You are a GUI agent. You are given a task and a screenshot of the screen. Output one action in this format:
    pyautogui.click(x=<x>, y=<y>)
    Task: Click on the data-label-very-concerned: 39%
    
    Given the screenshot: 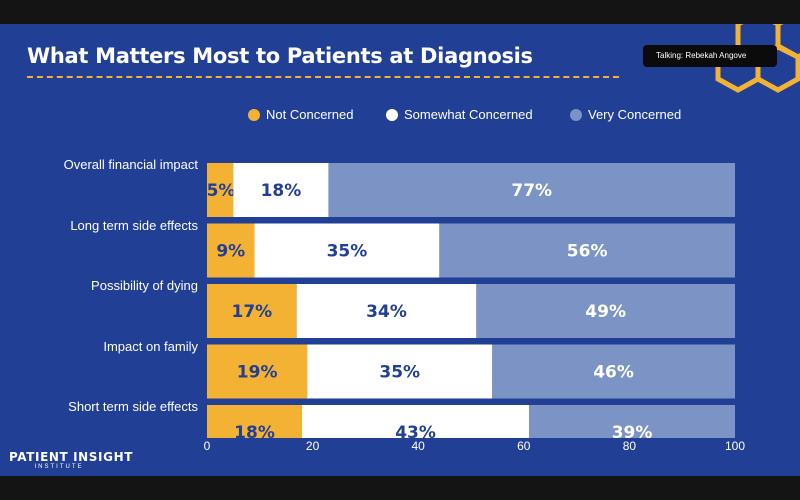 What is the action you would take?
    pyautogui.click(x=632, y=430)
    